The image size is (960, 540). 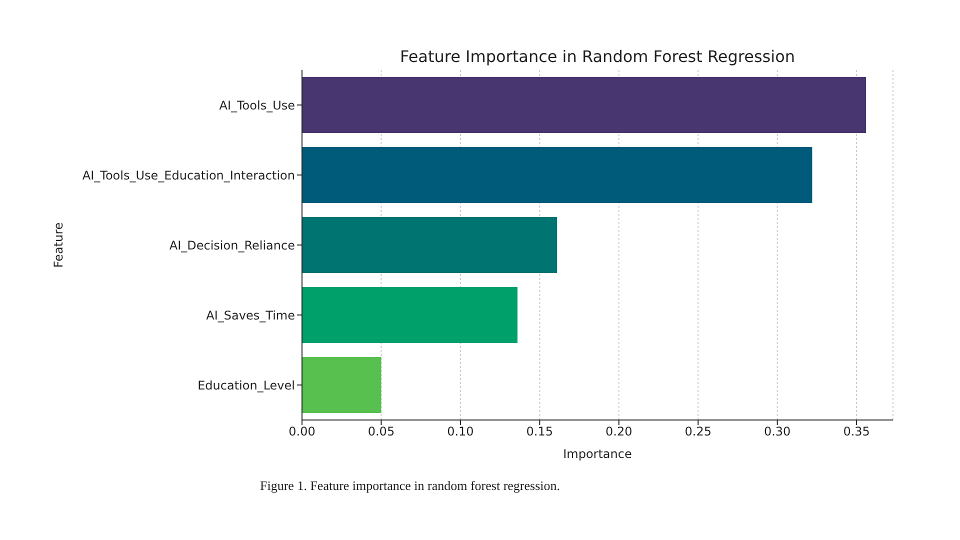 I want to click on x-tick-label: 0.20, so click(x=619, y=431).